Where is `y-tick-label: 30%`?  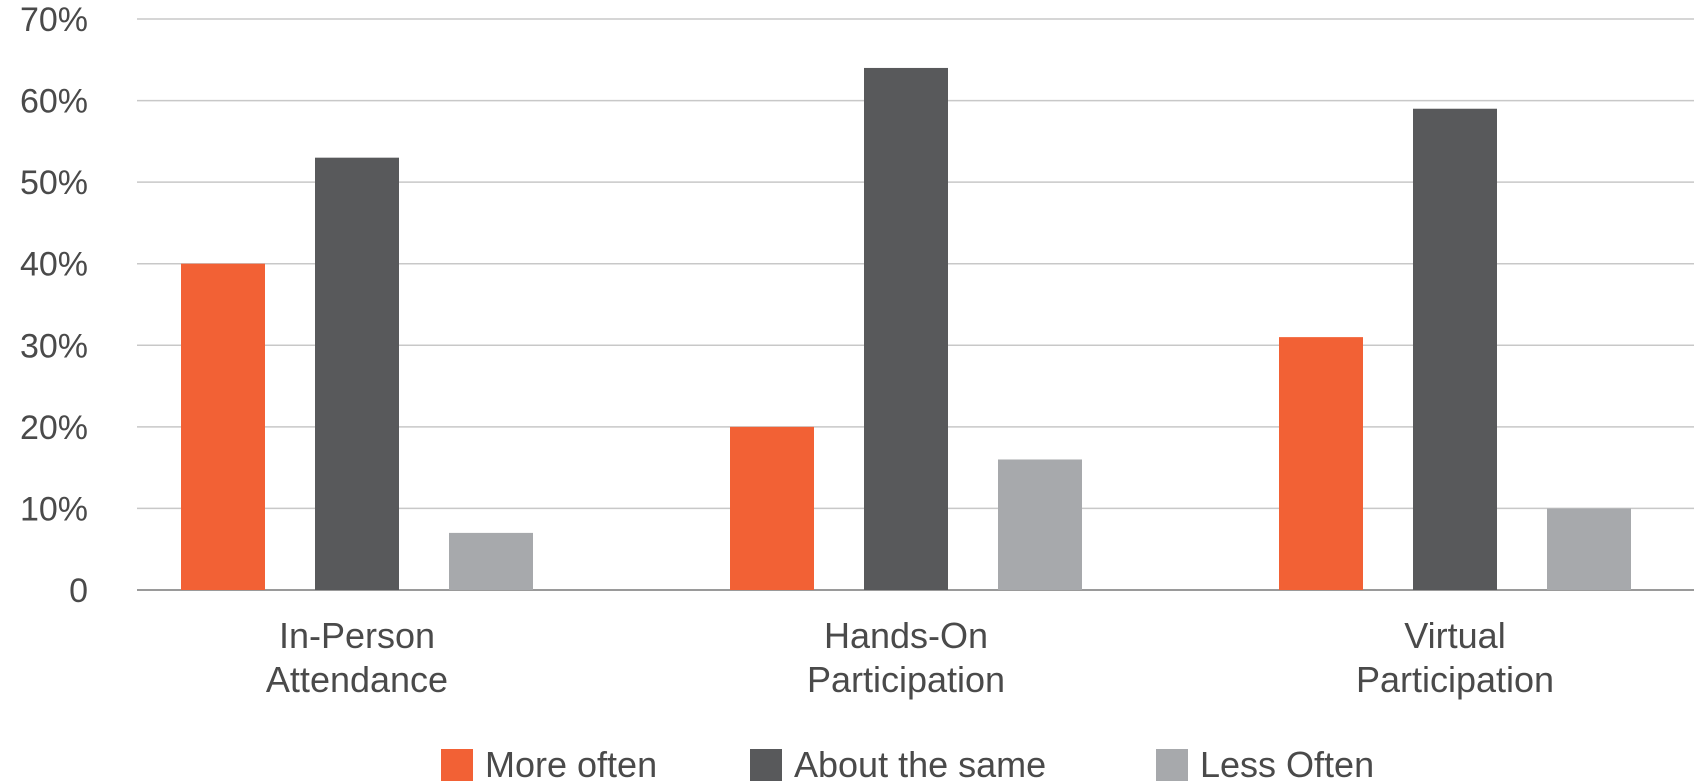
y-tick-label: 30% is located at coordinates (54, 346).